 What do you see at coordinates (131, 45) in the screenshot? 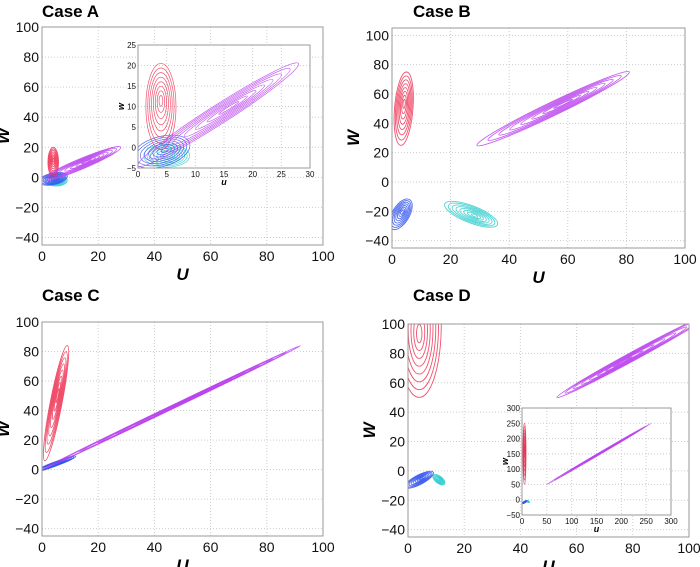
I see `inset-y-tick-label: 25` at bounding box center [131, 45].